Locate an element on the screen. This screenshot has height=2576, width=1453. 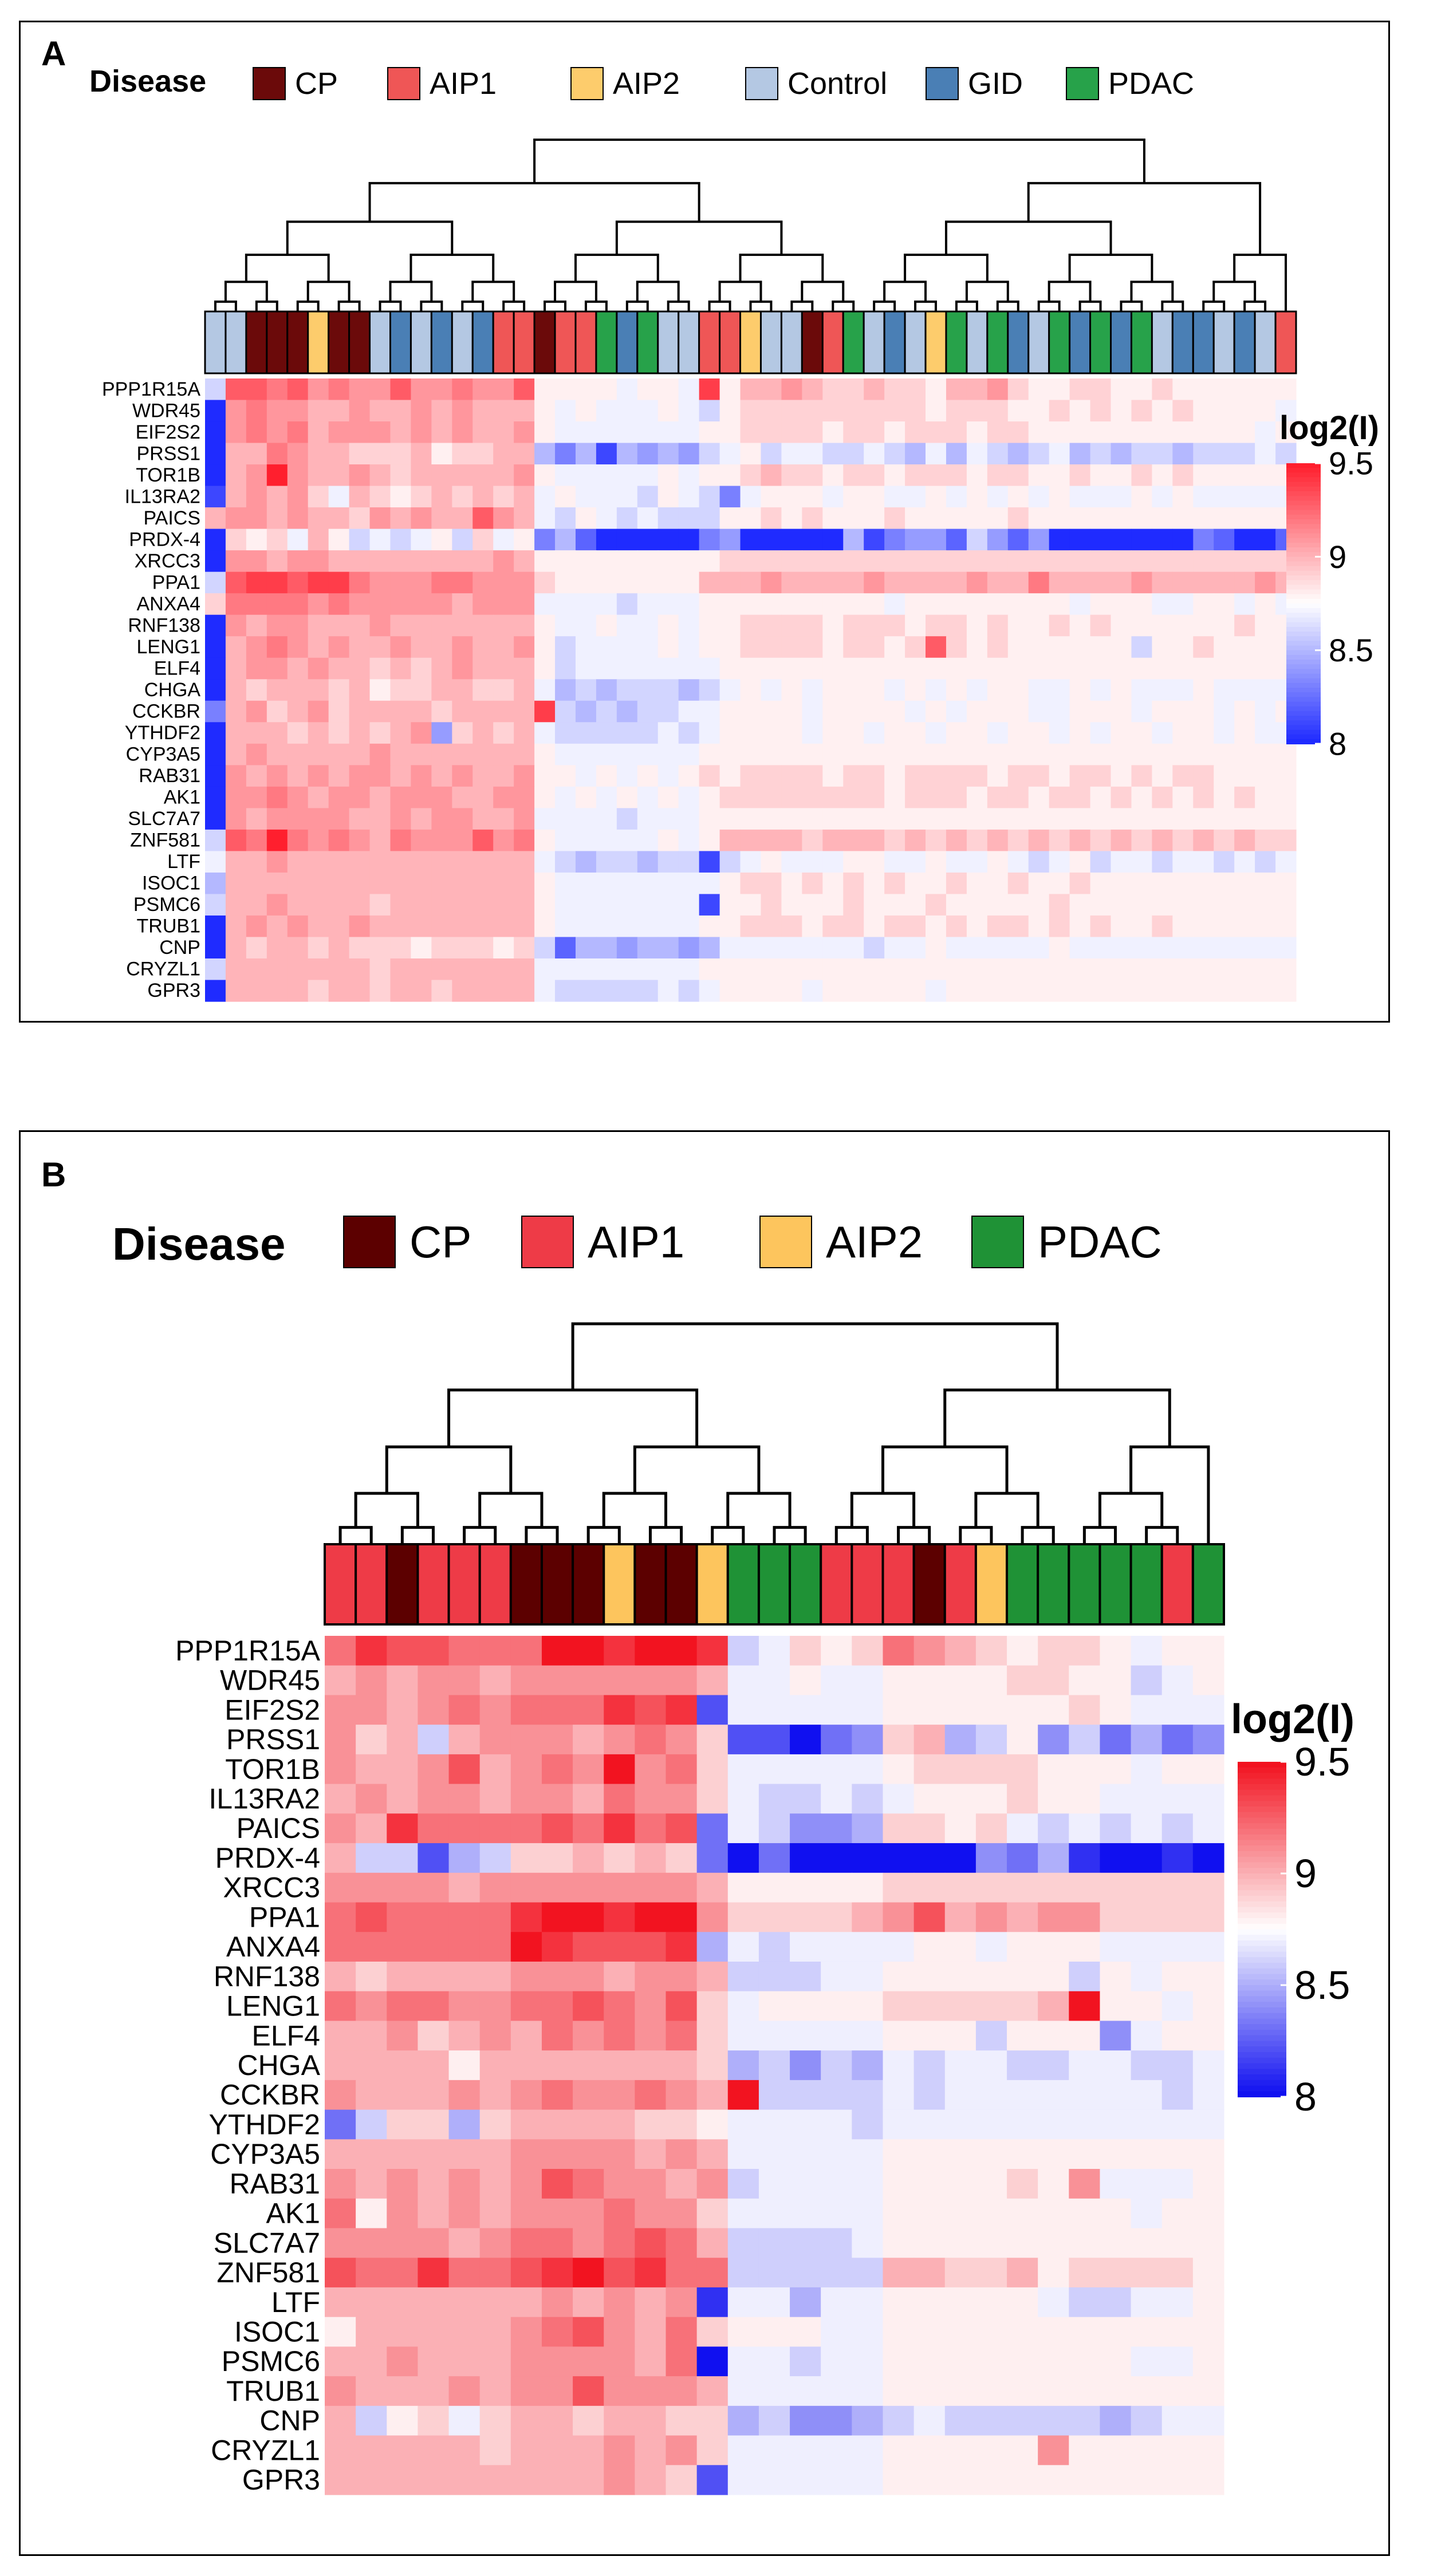
legend-swatch is located at coordinates (403, 83).